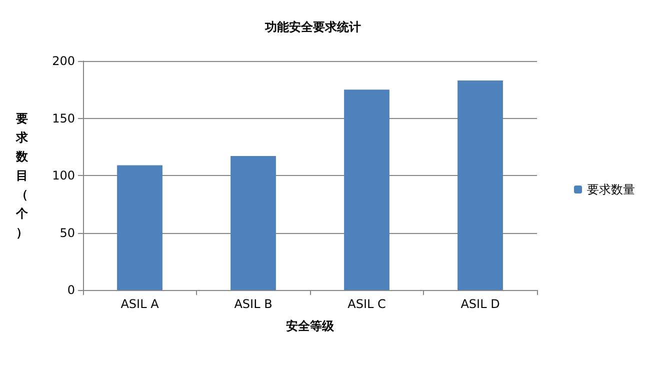 This screenshot has width=658, height=379. Describe the element at coordinates (63, 61) in the screenshot. I see `y-tick-label: 200` at that location.